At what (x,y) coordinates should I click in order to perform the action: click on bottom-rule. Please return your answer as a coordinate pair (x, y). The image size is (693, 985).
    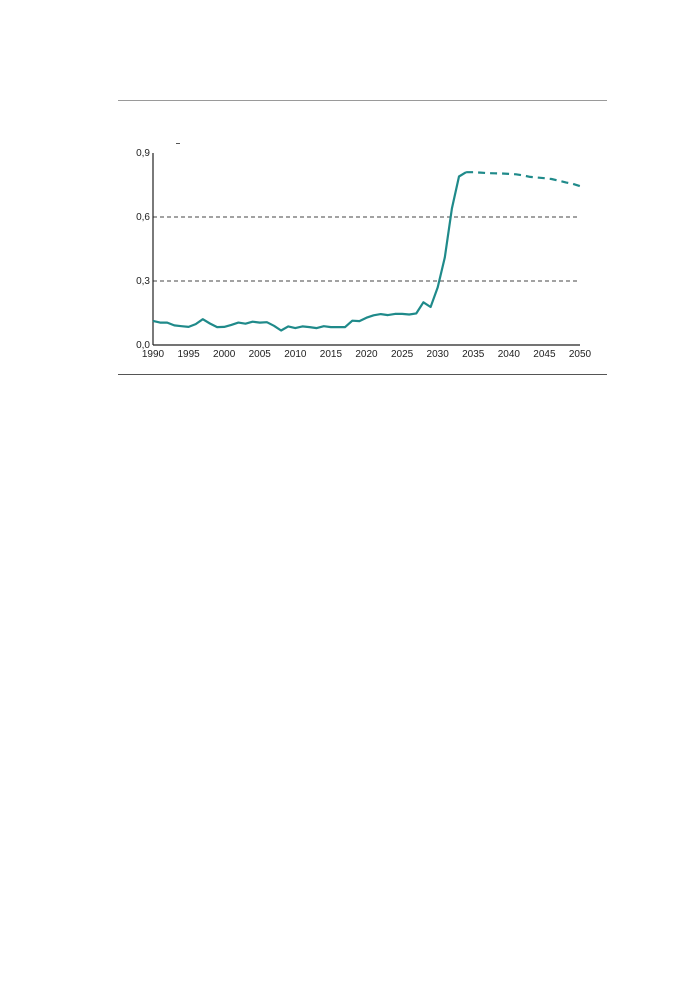
    Looking at the image, I should click on (362, 374).